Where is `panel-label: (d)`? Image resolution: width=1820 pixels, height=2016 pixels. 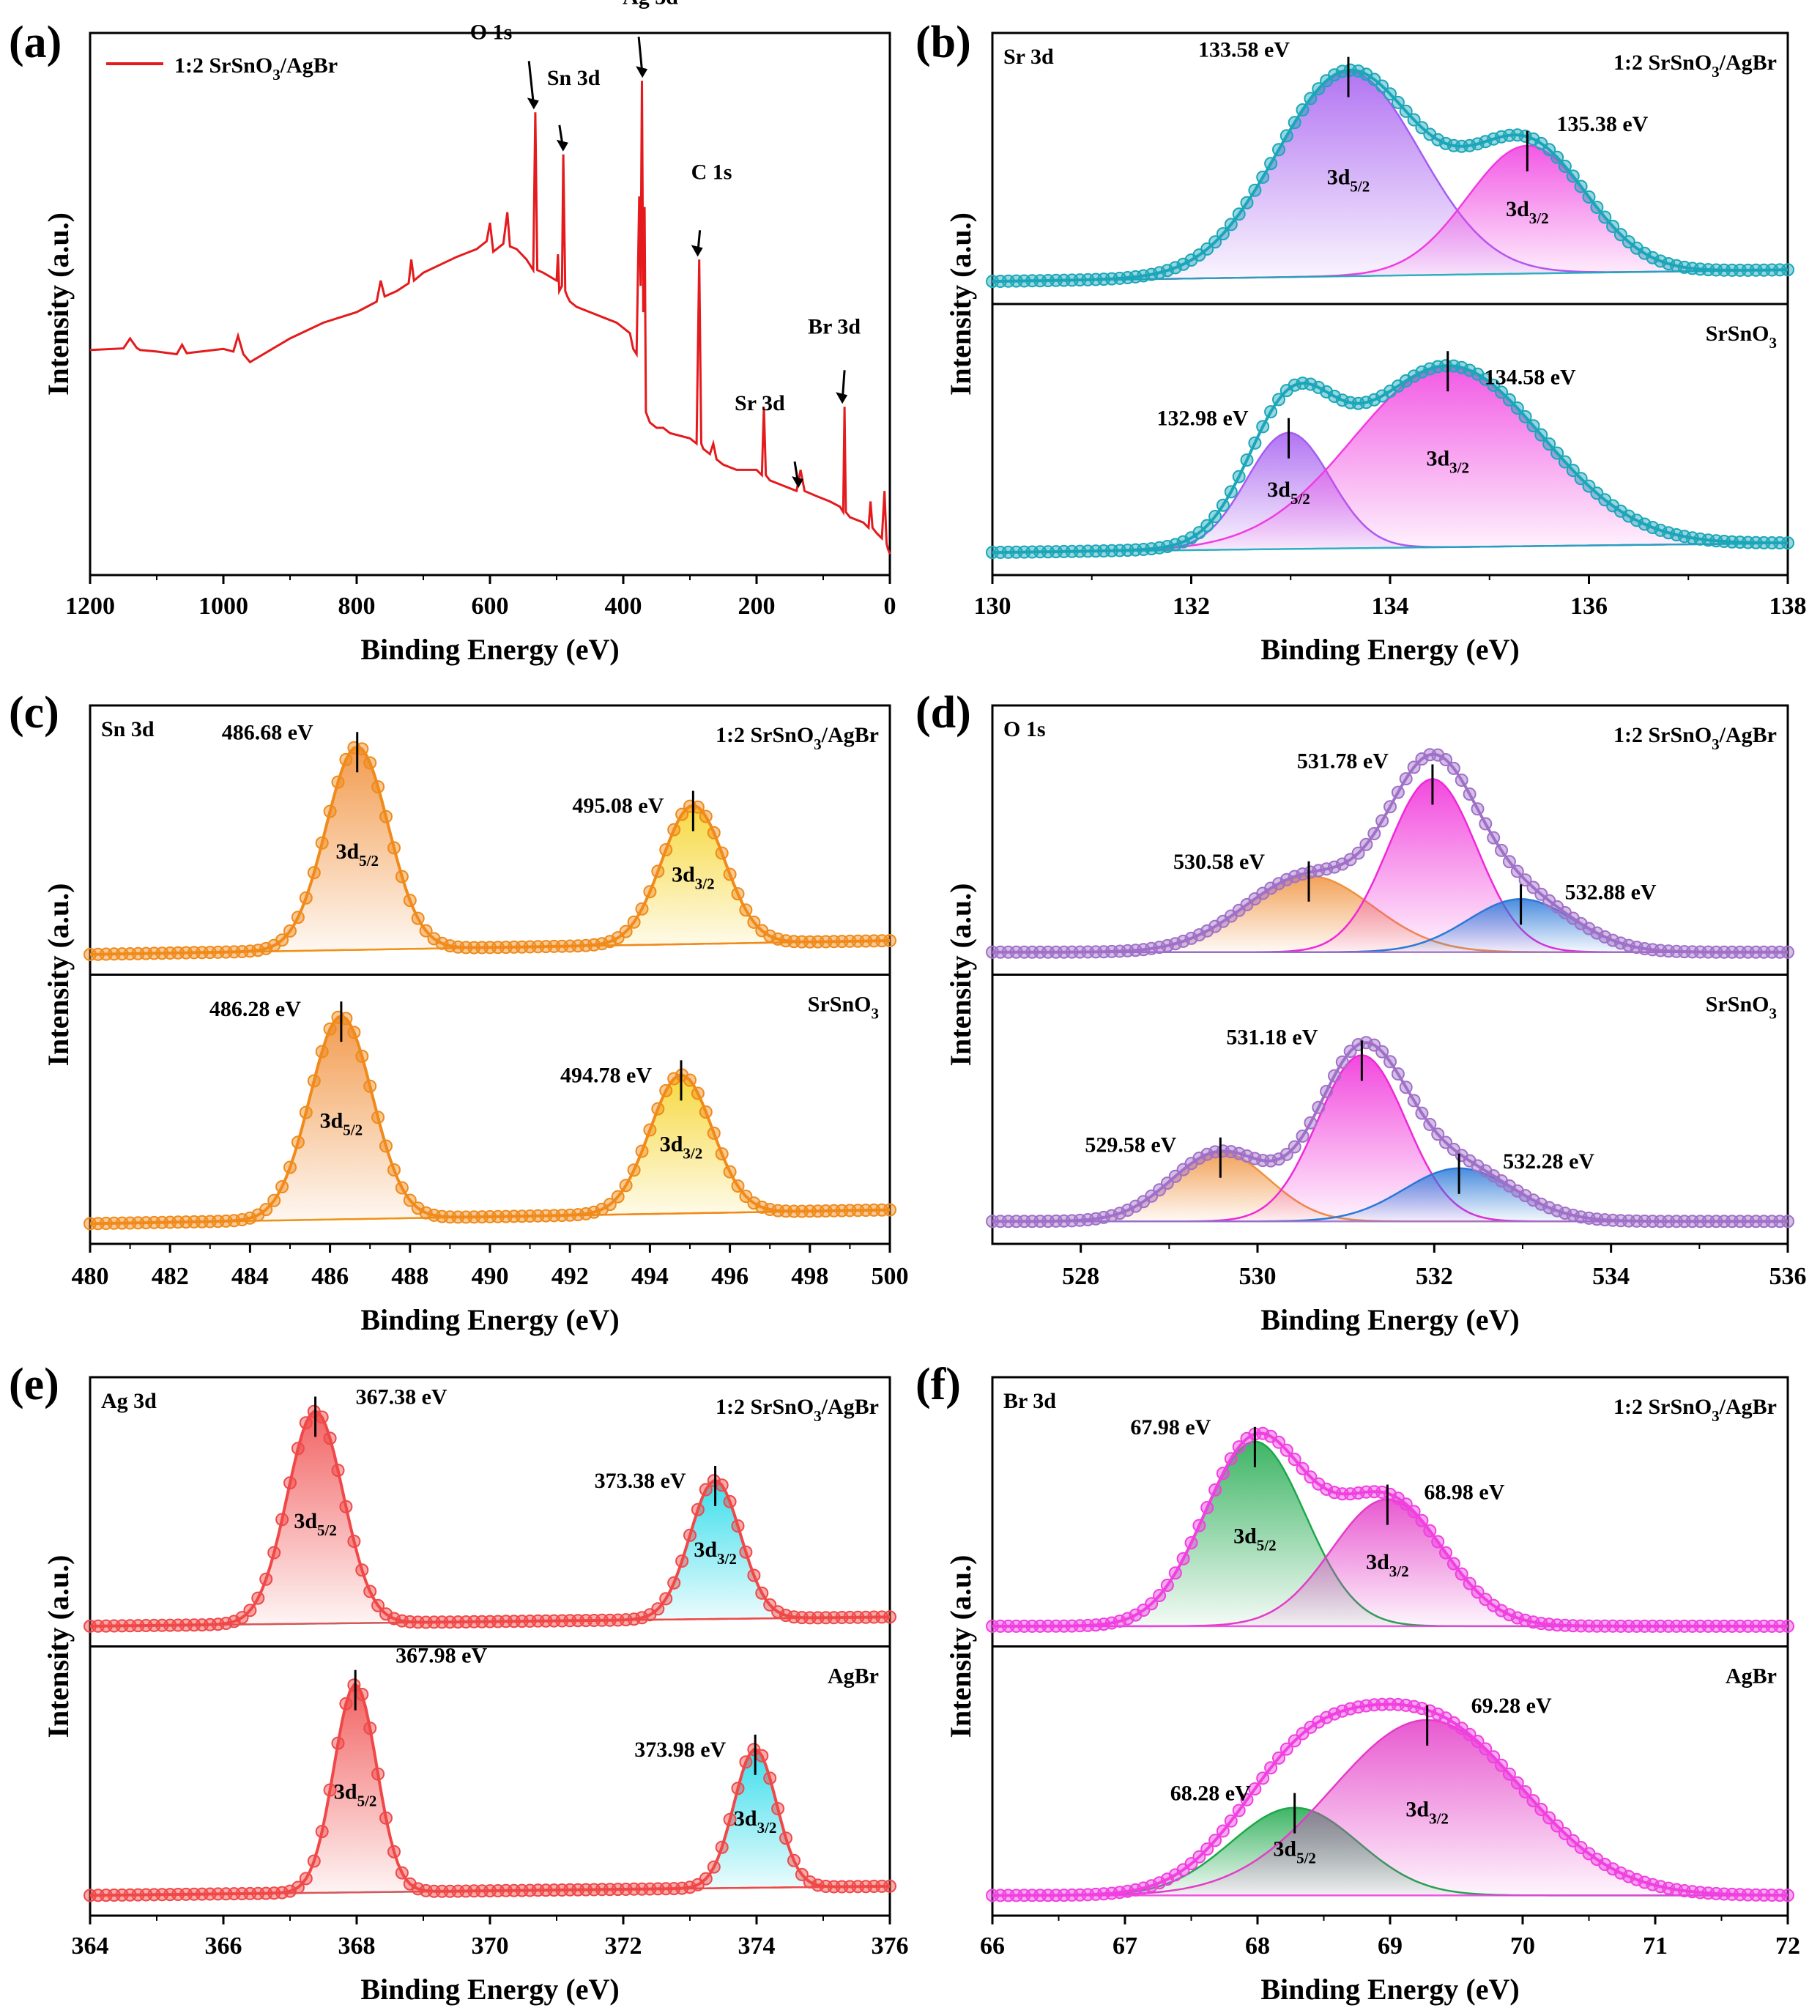
panel-label: (d) is located at coordinates (943, 713).